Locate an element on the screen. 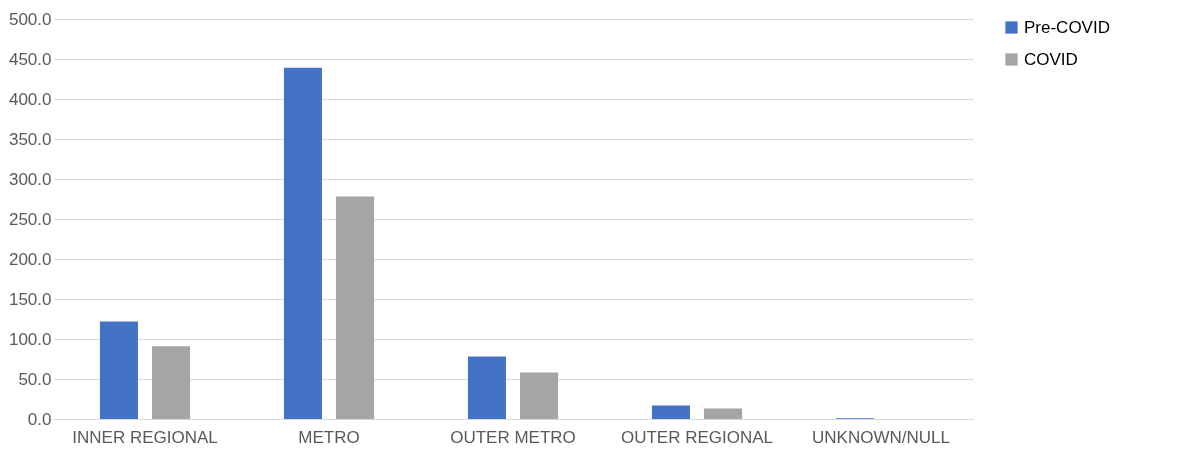 Image resolution: width=1177 pixels, height=461 pixels. x-tick-label: UNKNOWN/NULL is located at coordinates (881, 437).